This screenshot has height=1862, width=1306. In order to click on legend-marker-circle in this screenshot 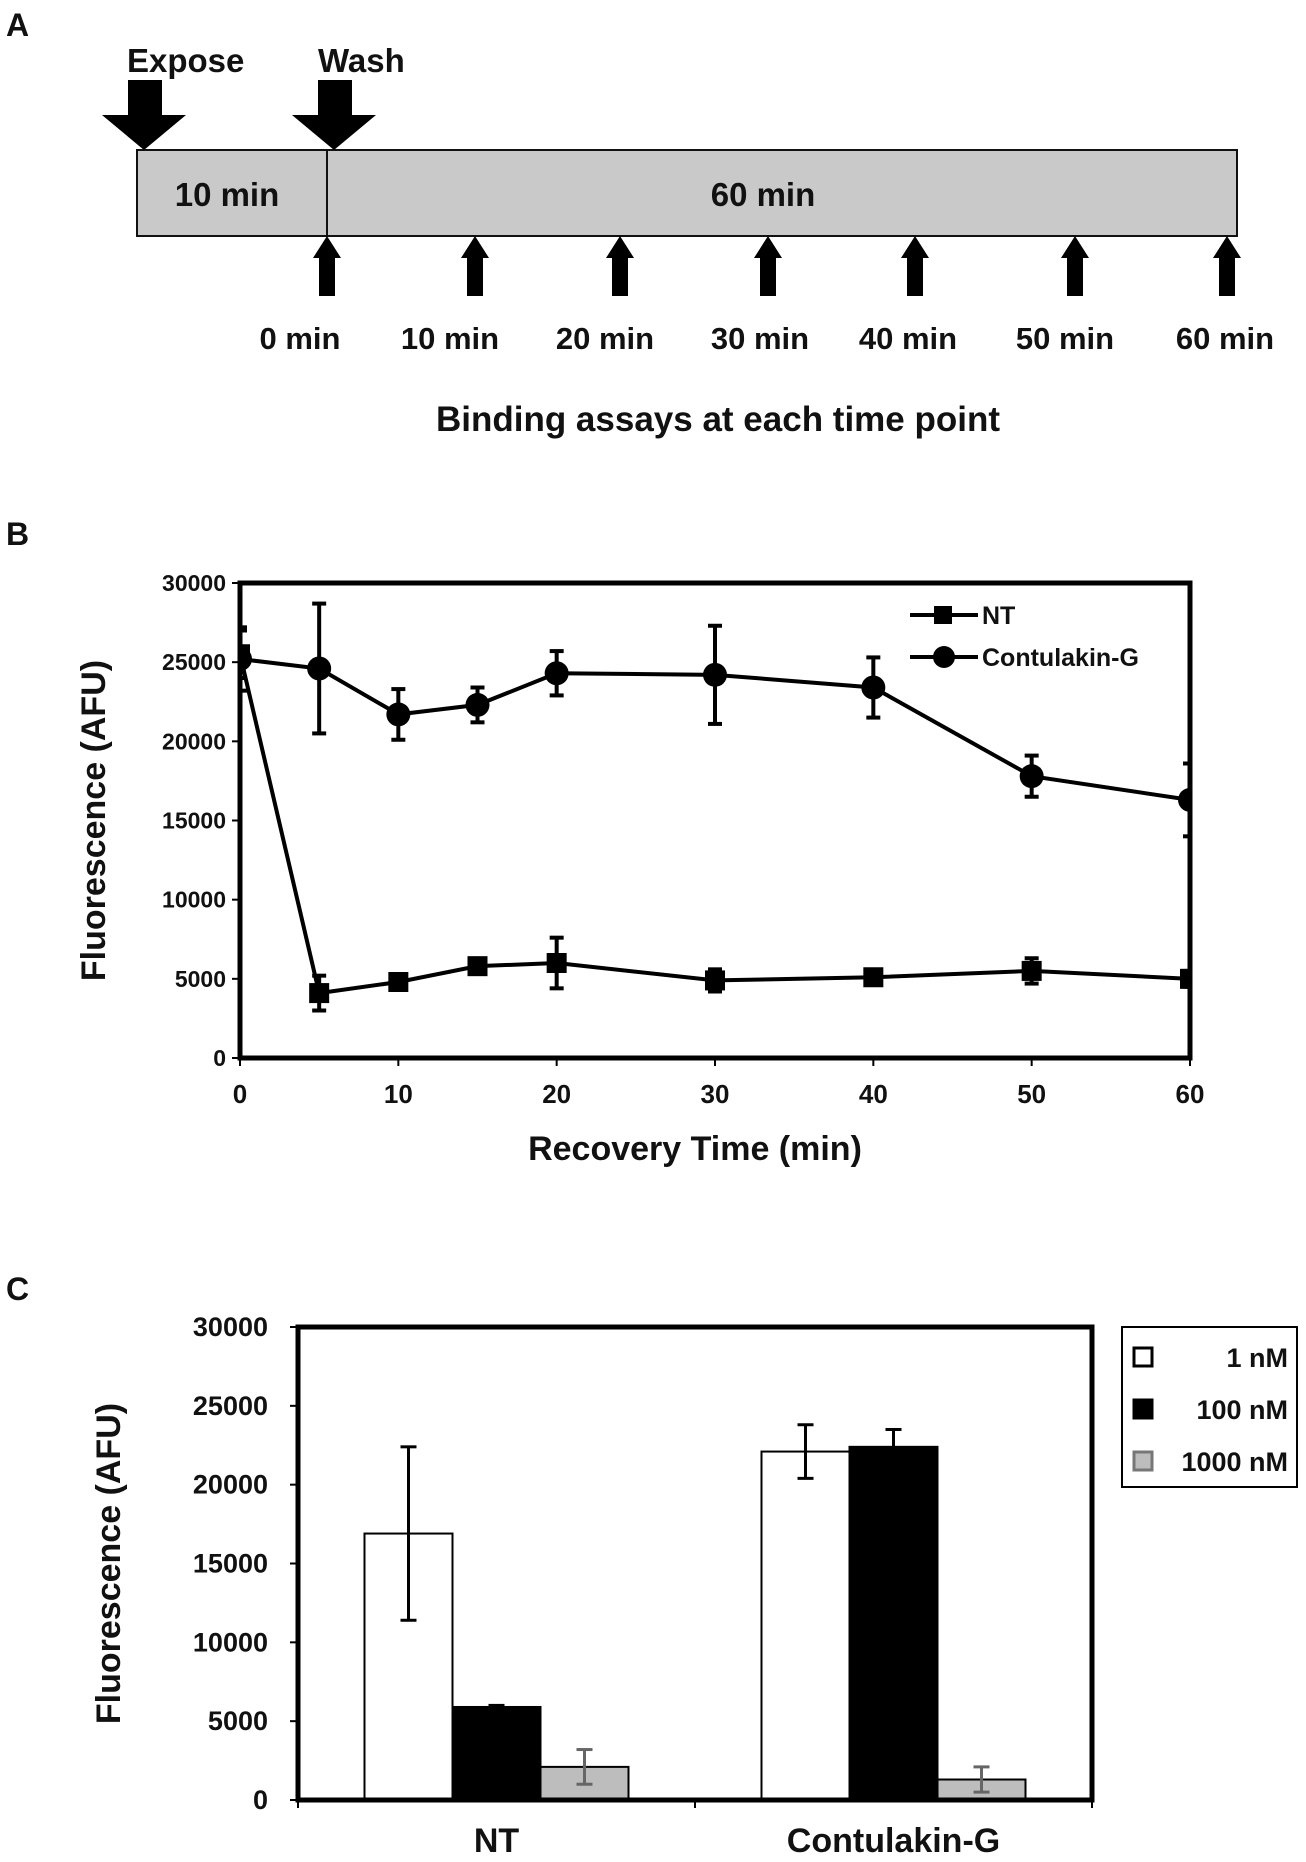, I will do `click(944, 657)`.